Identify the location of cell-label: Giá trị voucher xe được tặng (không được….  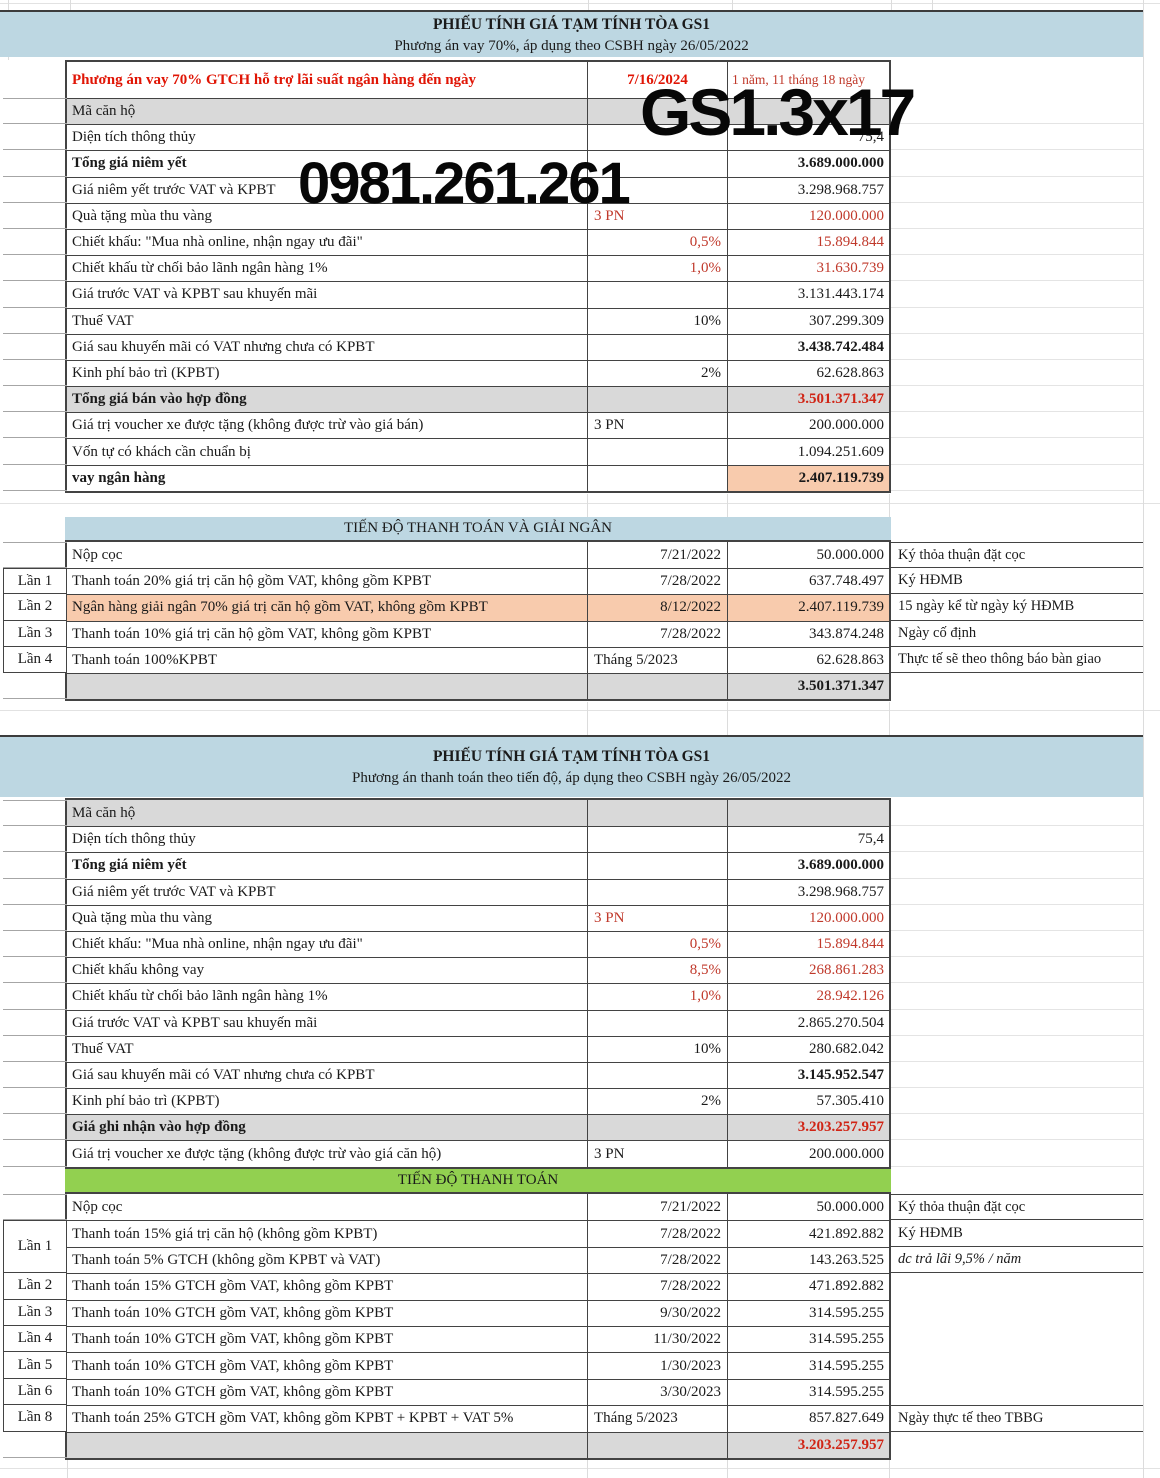
(257, 1153).